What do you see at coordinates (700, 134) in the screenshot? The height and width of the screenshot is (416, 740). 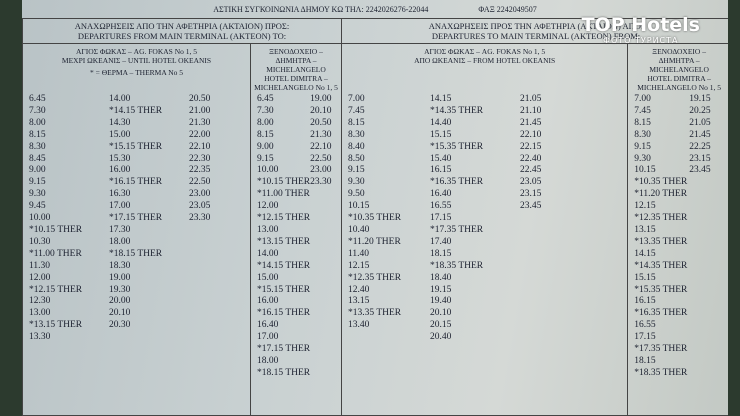 I see `departure-time: 21.45` at bounding box center [700, 134].